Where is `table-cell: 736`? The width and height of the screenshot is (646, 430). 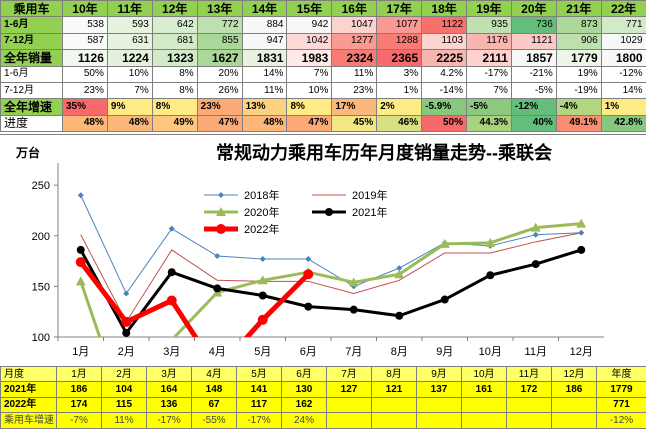
table-cell: 736 is located at coordinates (533, 25).